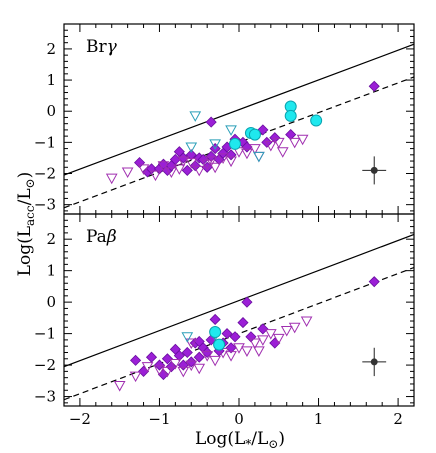 This screenshot has width=436, height=453. I want to click on error-bar, so click(374, 170).